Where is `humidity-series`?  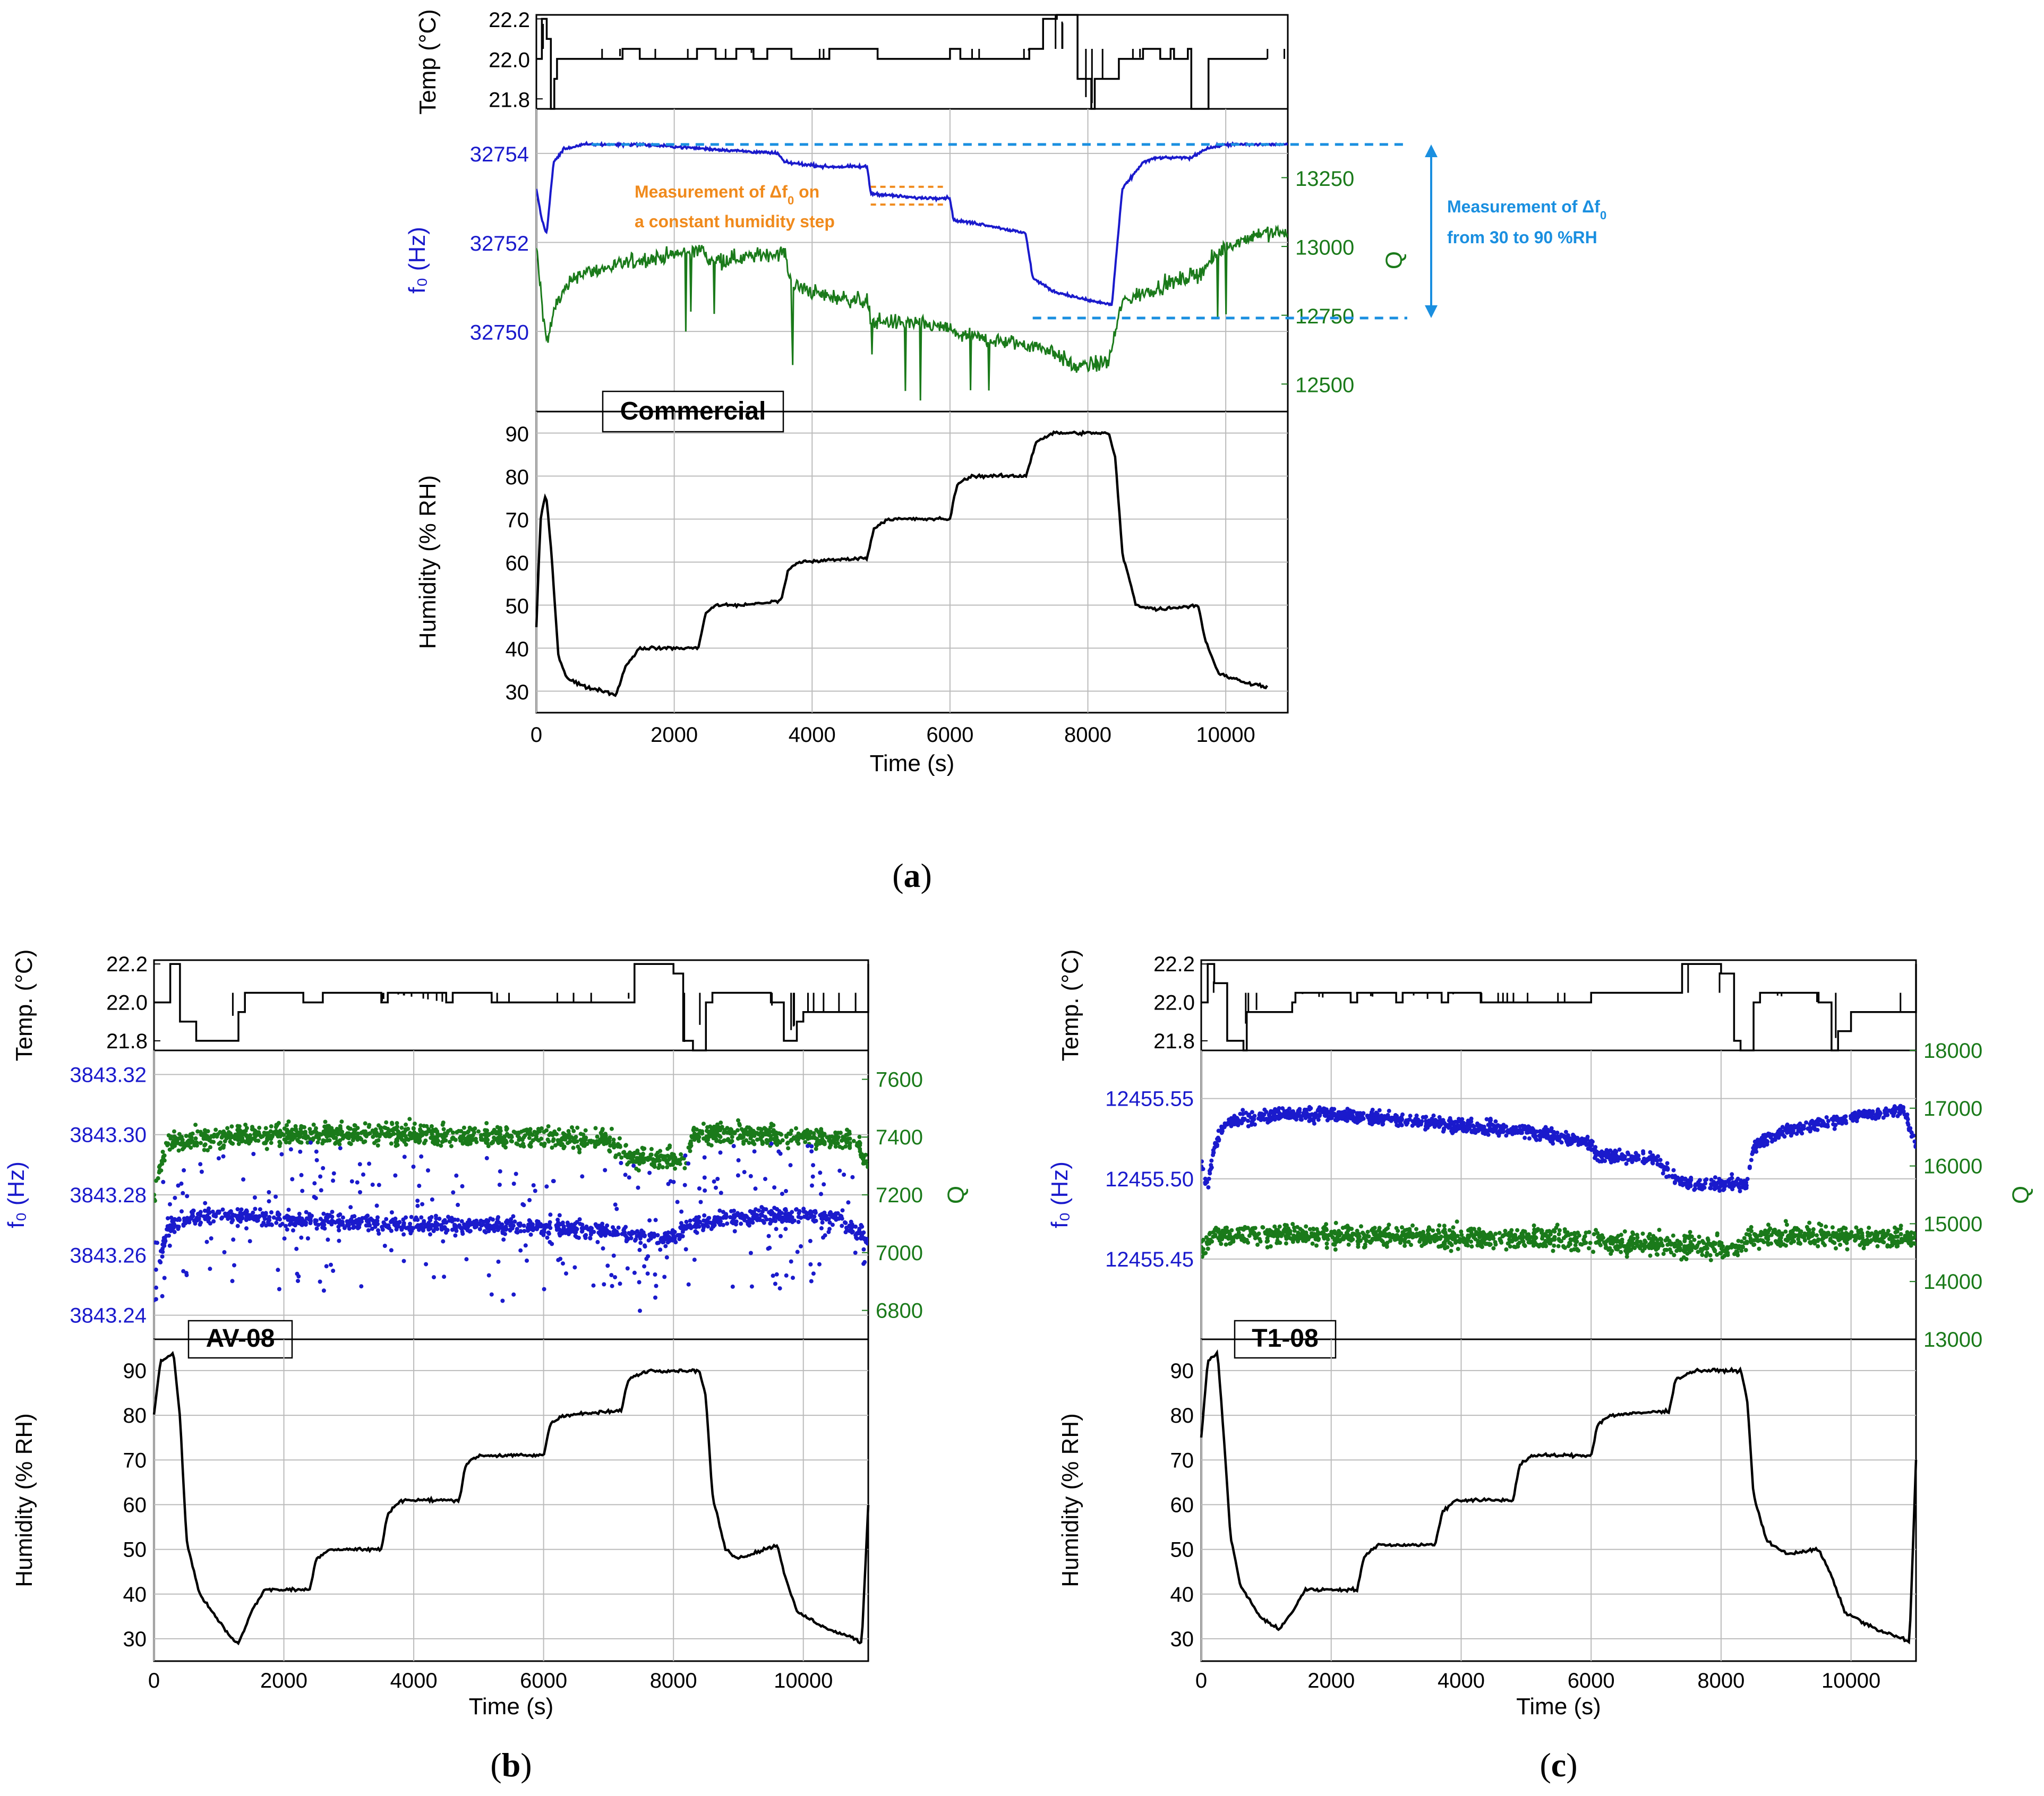 humidity-series is located at coordinates (511, 1498).